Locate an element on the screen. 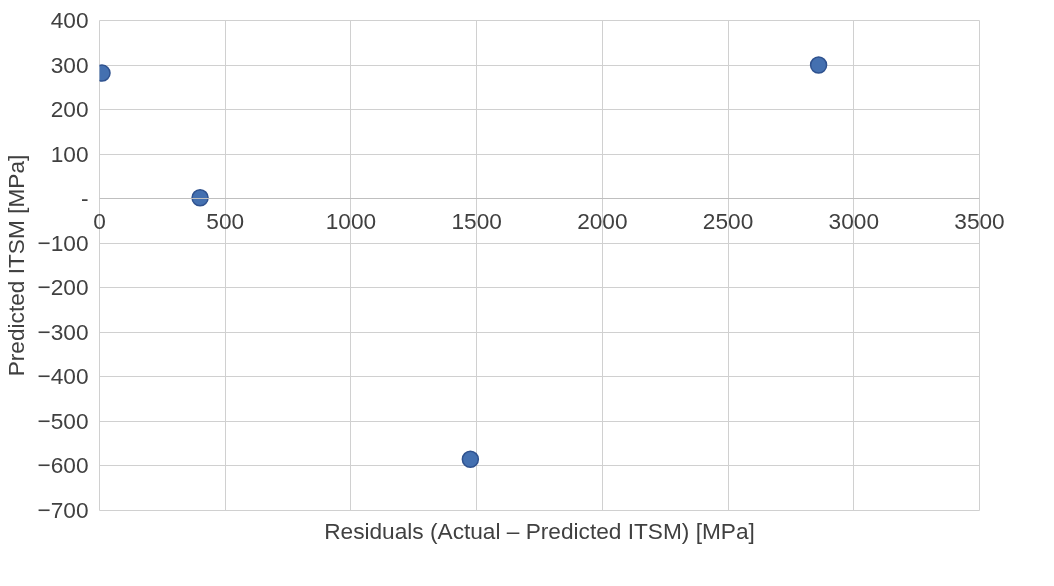 This screenshot has height=586, width=1054. y-tick-label: −200 is located at coordinates (63, 287).